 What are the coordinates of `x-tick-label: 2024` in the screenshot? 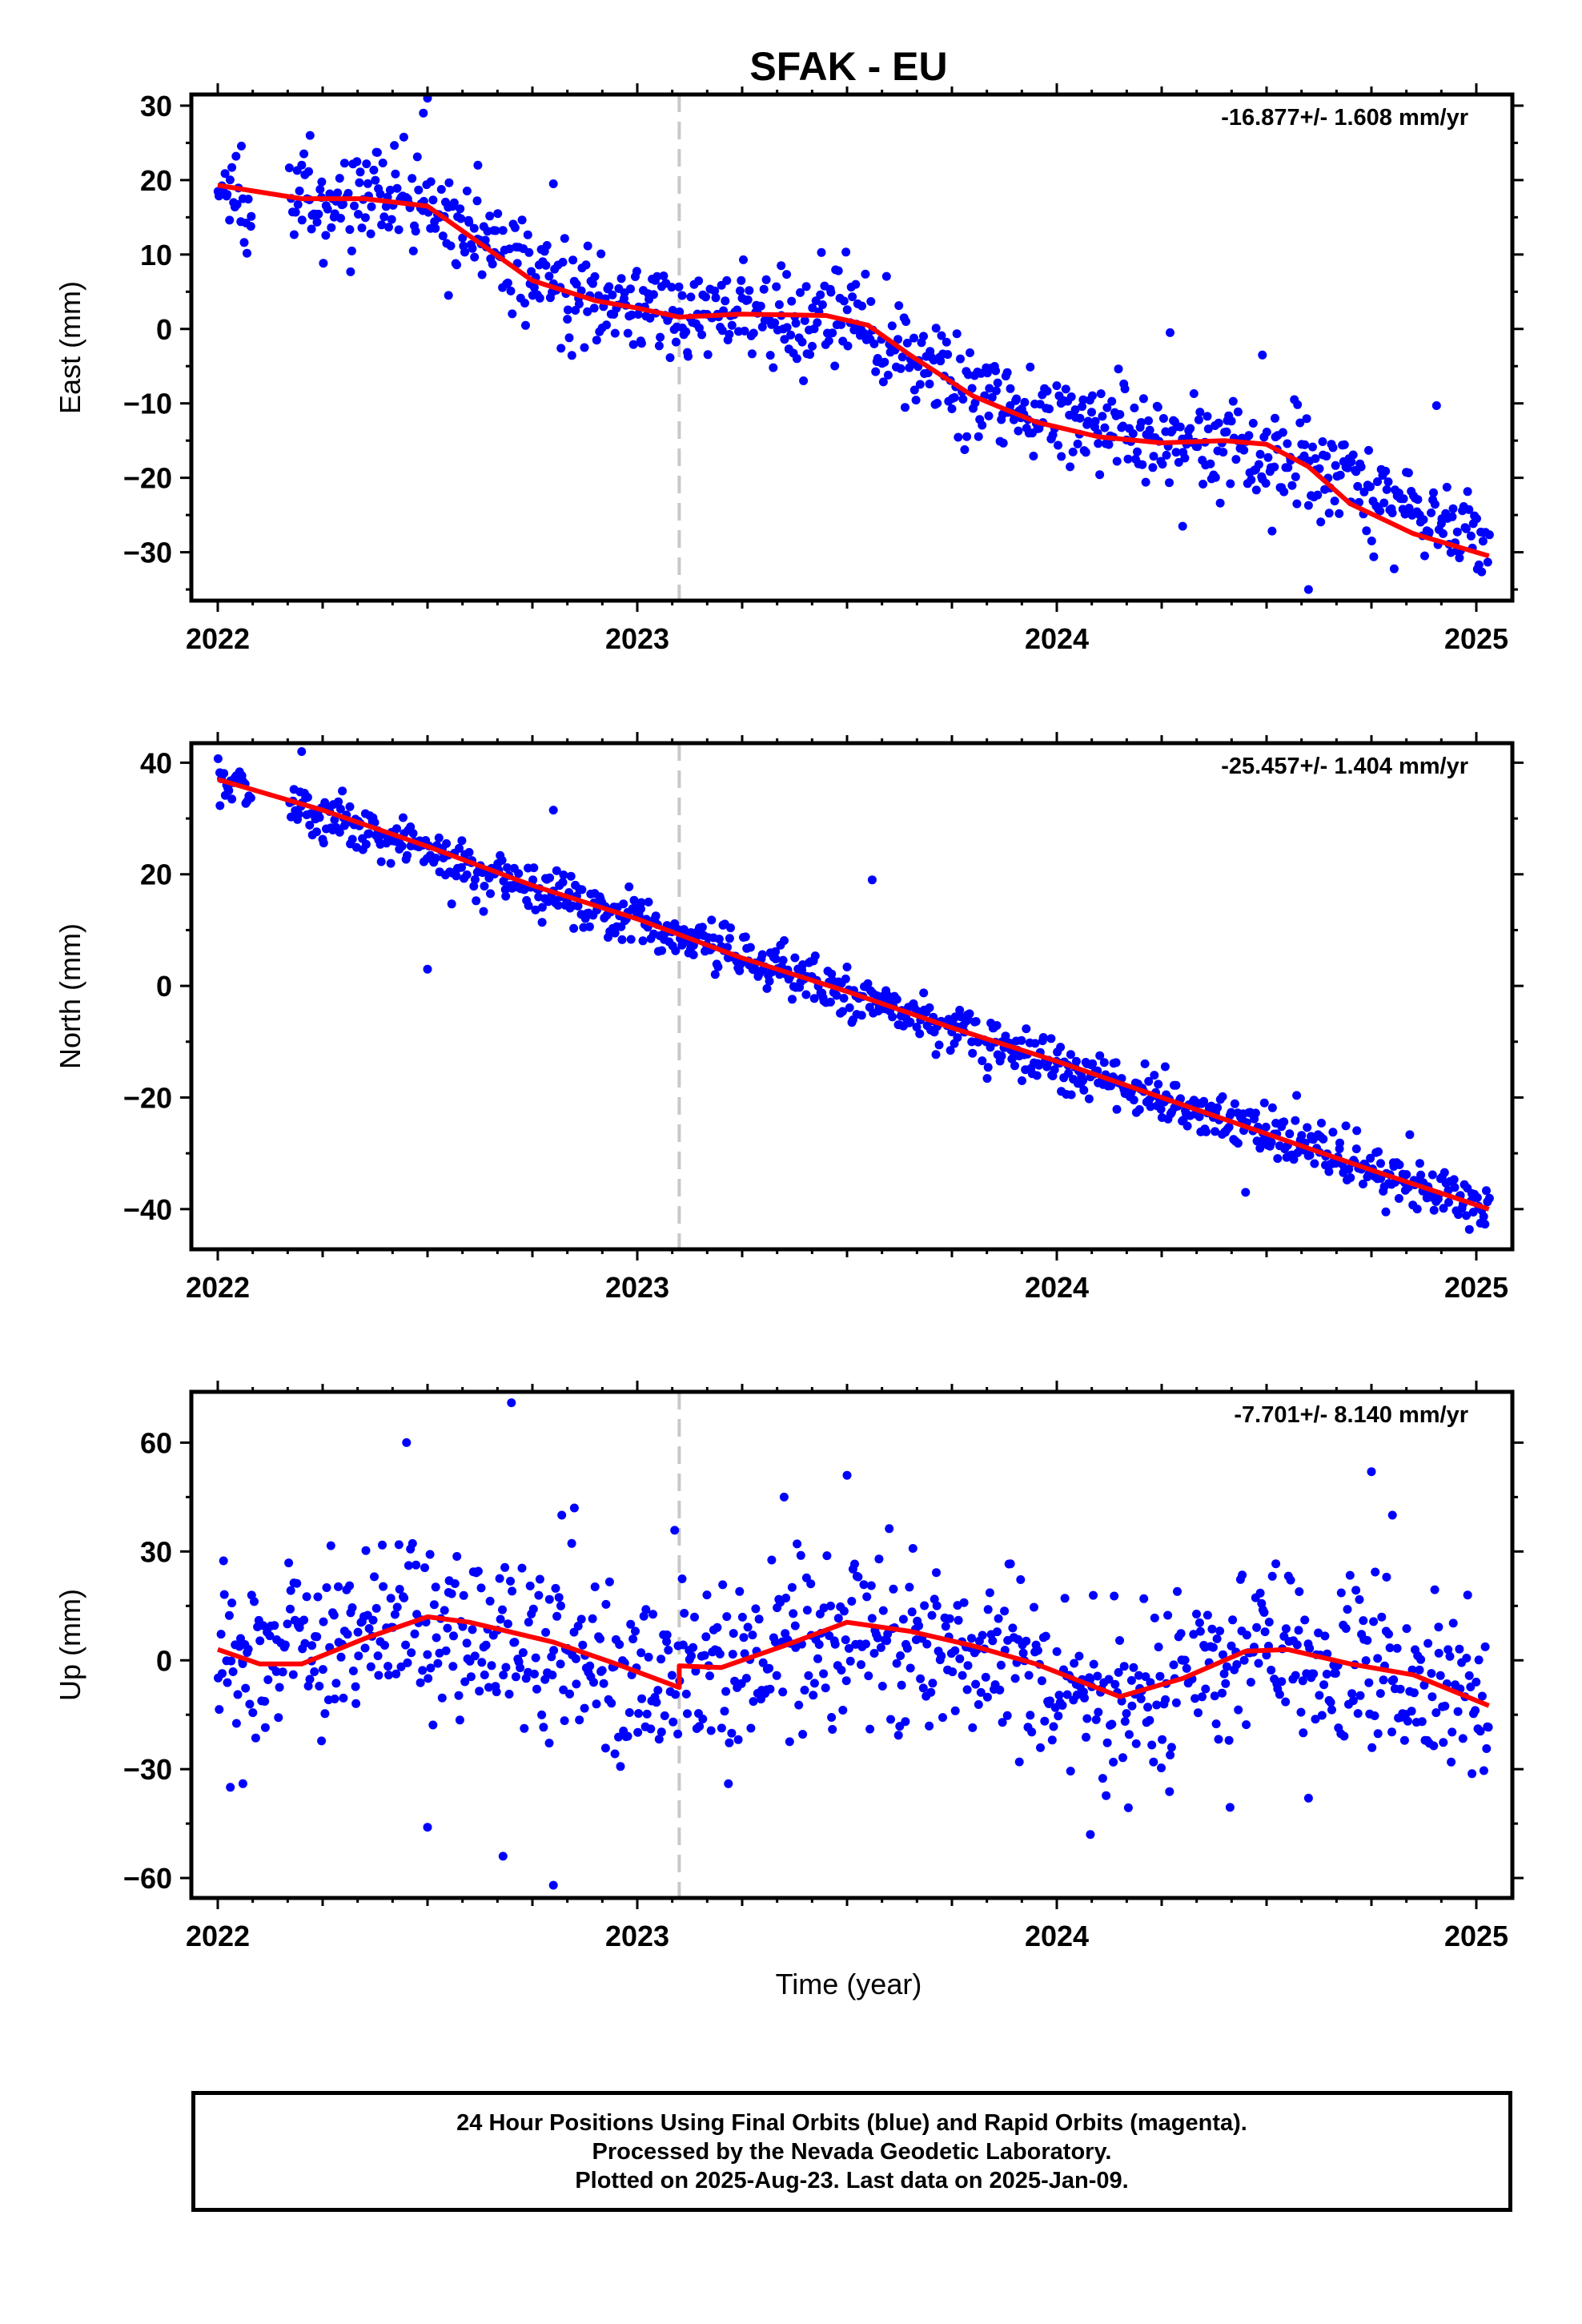 It's located at (1057, 1287).